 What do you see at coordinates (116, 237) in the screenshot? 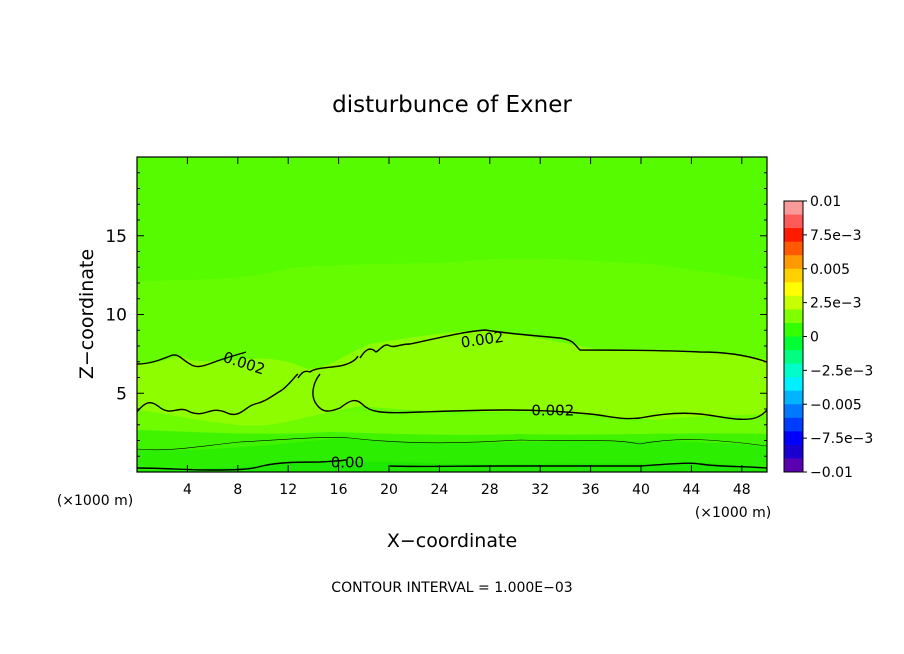
I see `y-tick-label: 15` at bounding box center [116, 237].